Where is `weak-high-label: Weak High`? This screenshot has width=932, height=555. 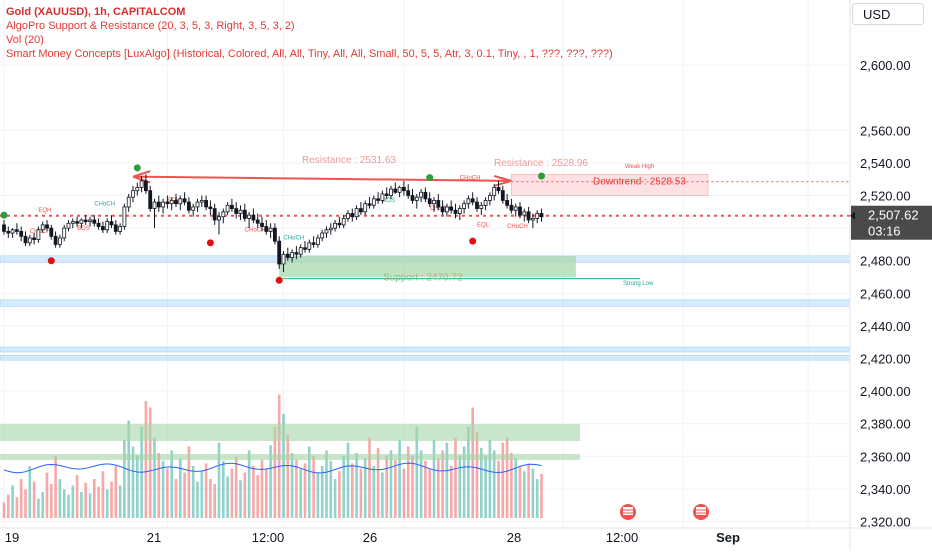 weak-high-label: Weak High is located at coordinates (639, 167).